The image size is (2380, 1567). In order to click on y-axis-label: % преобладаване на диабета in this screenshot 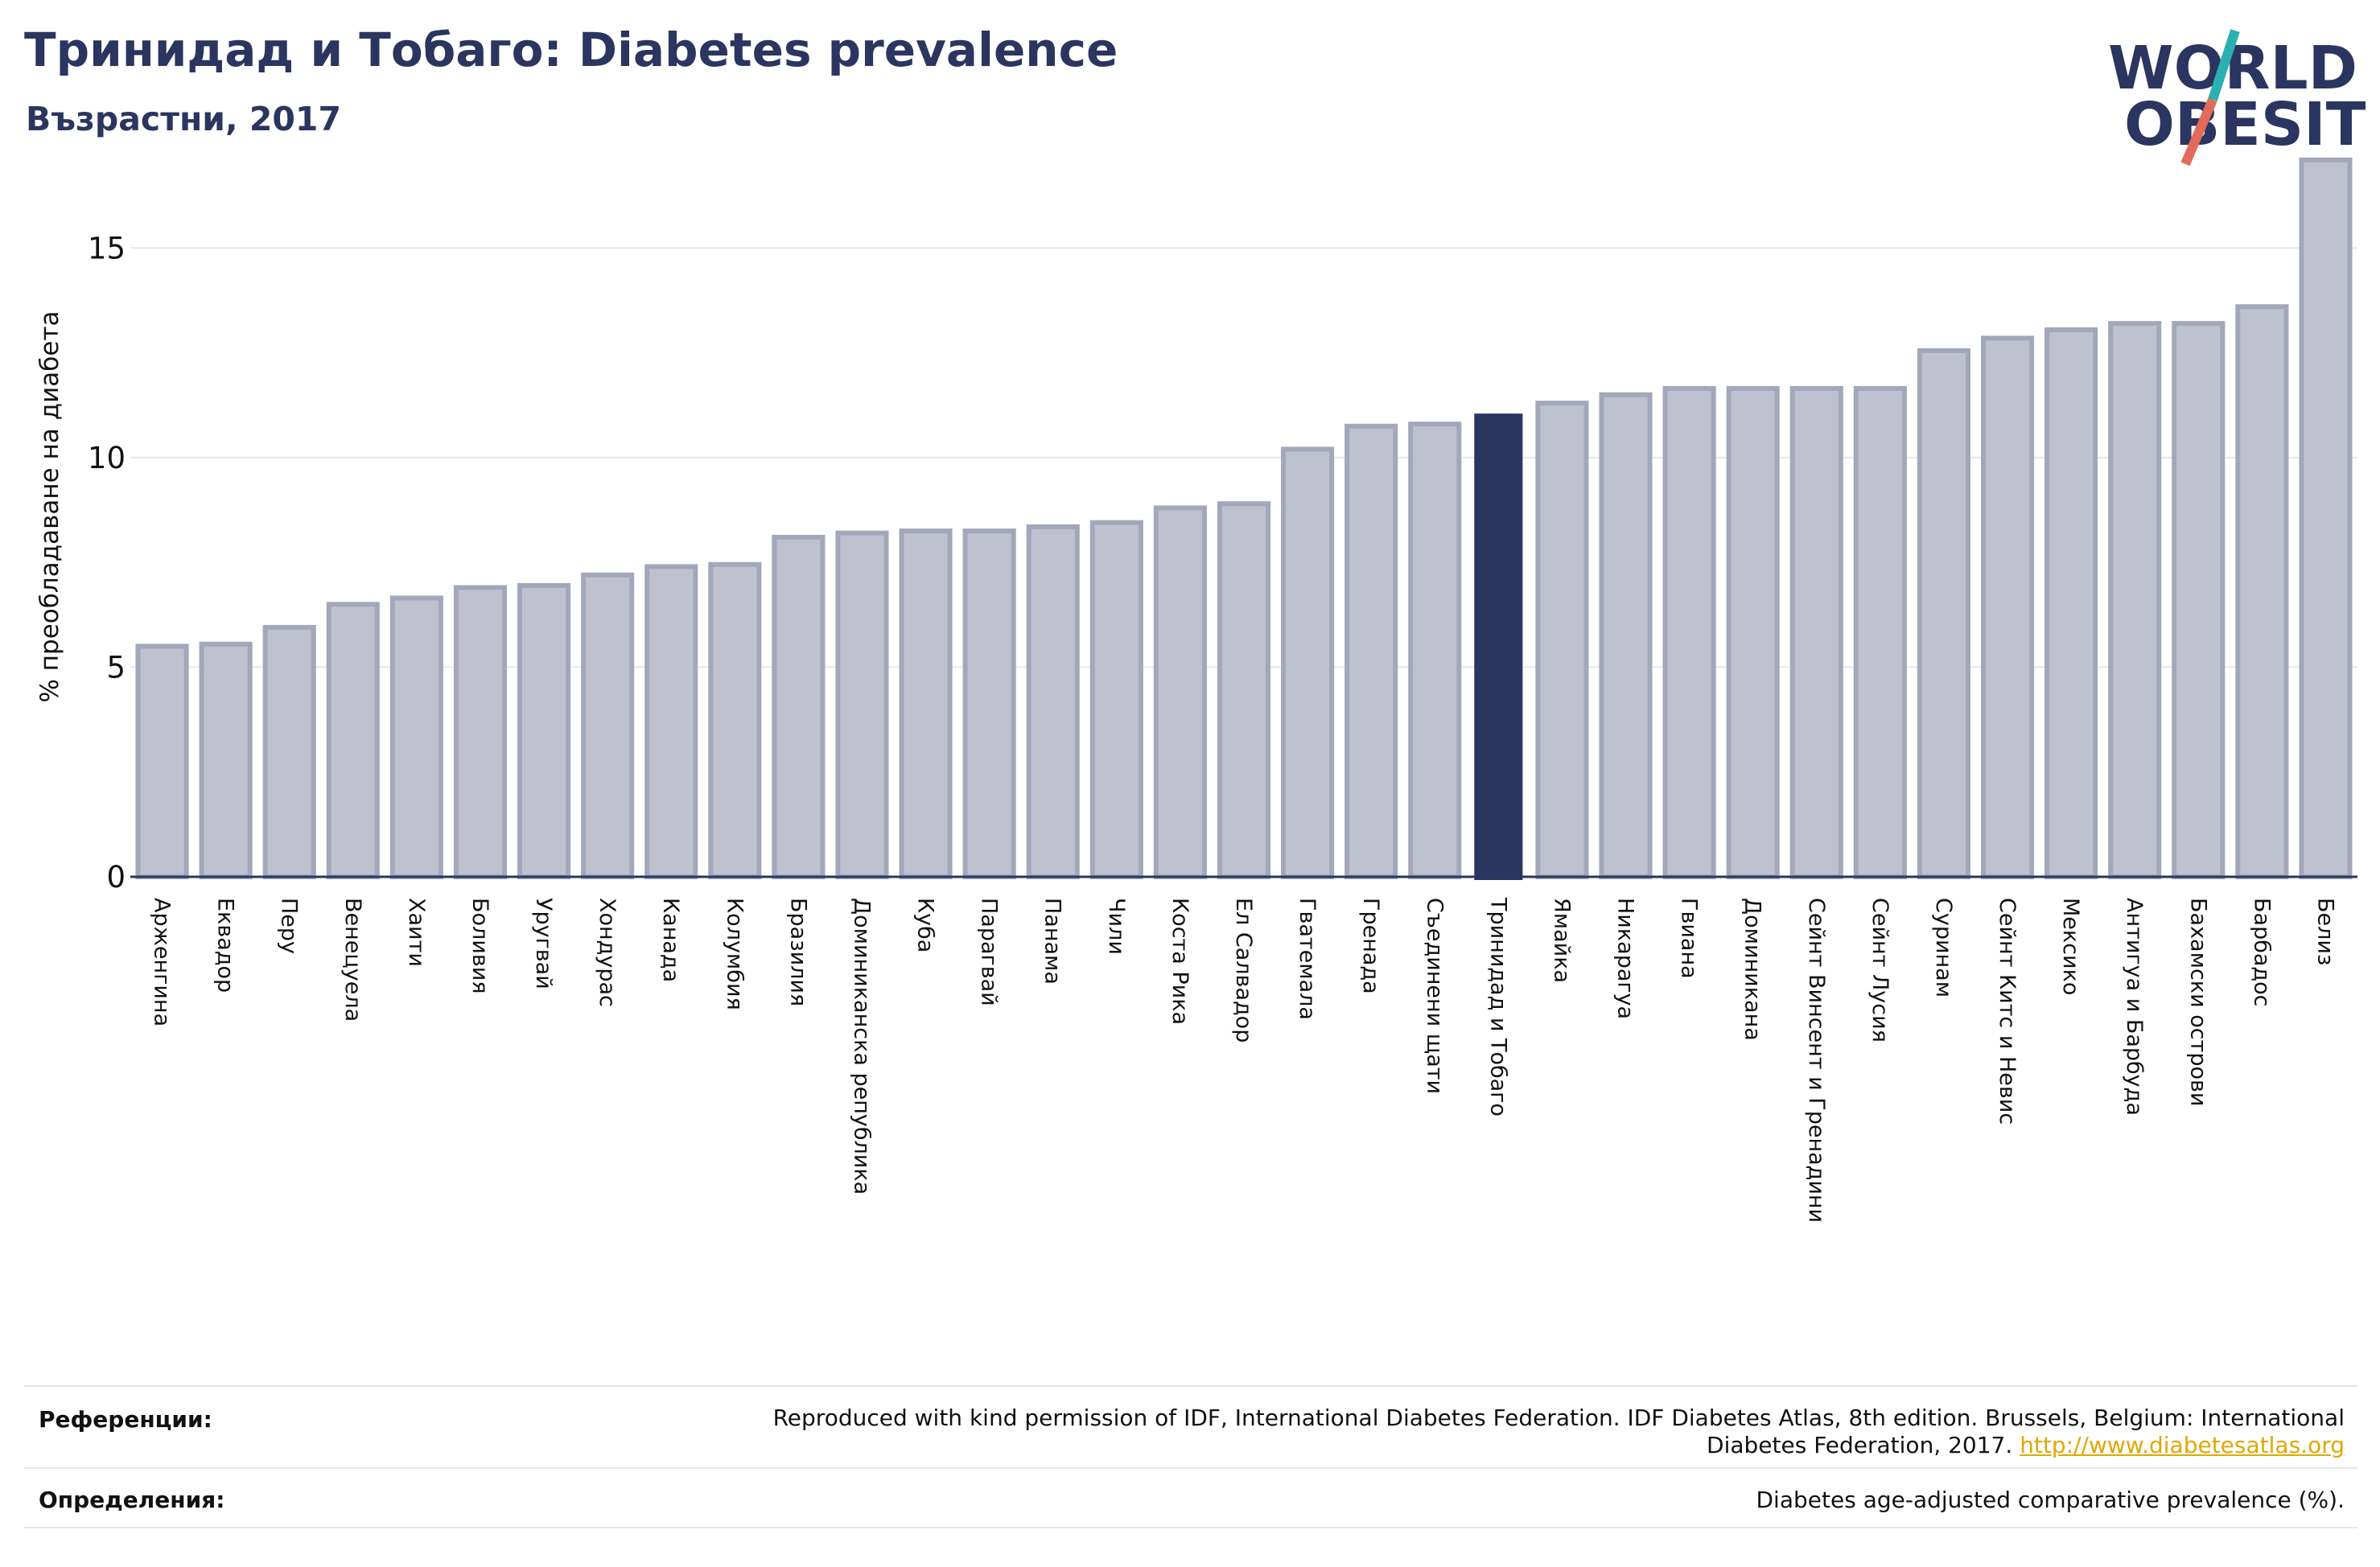, I will do `click(49, 506)`.